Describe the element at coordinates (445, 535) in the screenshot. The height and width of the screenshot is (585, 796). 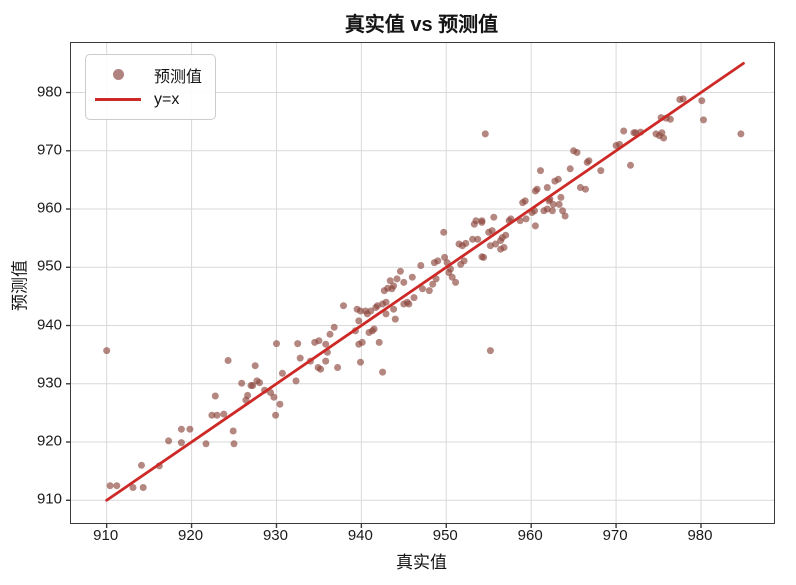
I see `x-tick-label: 950` at that location.